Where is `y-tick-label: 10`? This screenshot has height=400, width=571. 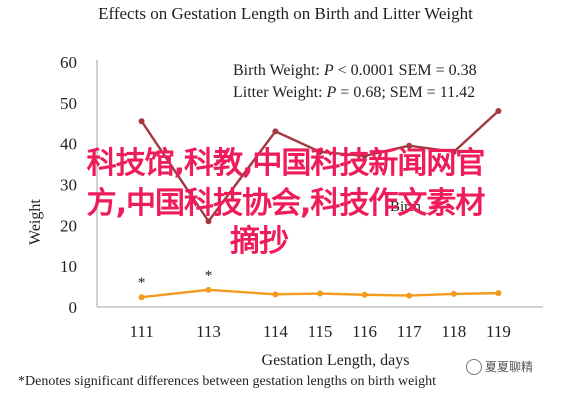 y-tick-label: 10 is located at coordinates (68, 266).